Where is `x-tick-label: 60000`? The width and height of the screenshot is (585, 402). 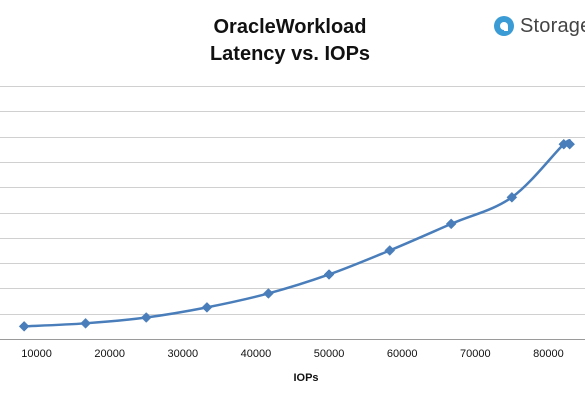 x-tick-label: 60000 is located at coordinates (402, 354).